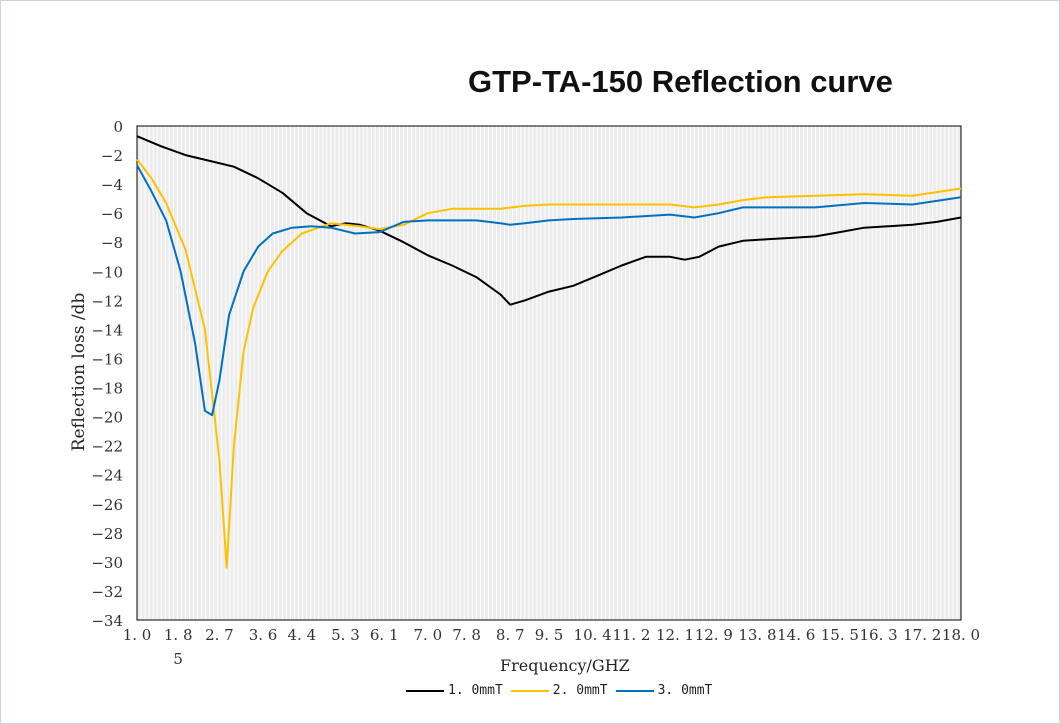 This screenshot has height=724, width=1060. Describe the element at coordinates (685, 690) in the screenshot. I see `legend-label-3: 3. 0mmT` at that location.